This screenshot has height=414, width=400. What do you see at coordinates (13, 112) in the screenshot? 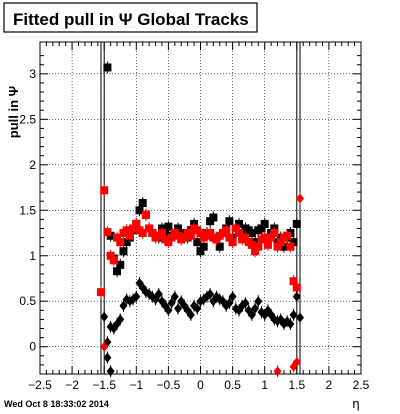
I see `y-axis-label: pull in Ψ` at bounding box center [13, 112].